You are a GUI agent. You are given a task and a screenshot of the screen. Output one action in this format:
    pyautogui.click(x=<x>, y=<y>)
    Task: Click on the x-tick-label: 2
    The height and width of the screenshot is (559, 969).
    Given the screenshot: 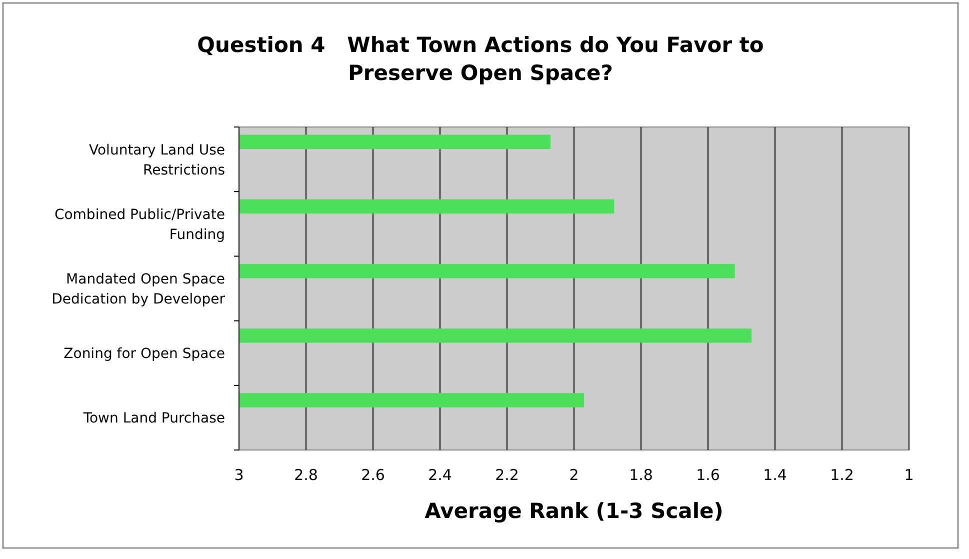 What is the action you would take?
    pyautogui.click(x=574, y=475)
    